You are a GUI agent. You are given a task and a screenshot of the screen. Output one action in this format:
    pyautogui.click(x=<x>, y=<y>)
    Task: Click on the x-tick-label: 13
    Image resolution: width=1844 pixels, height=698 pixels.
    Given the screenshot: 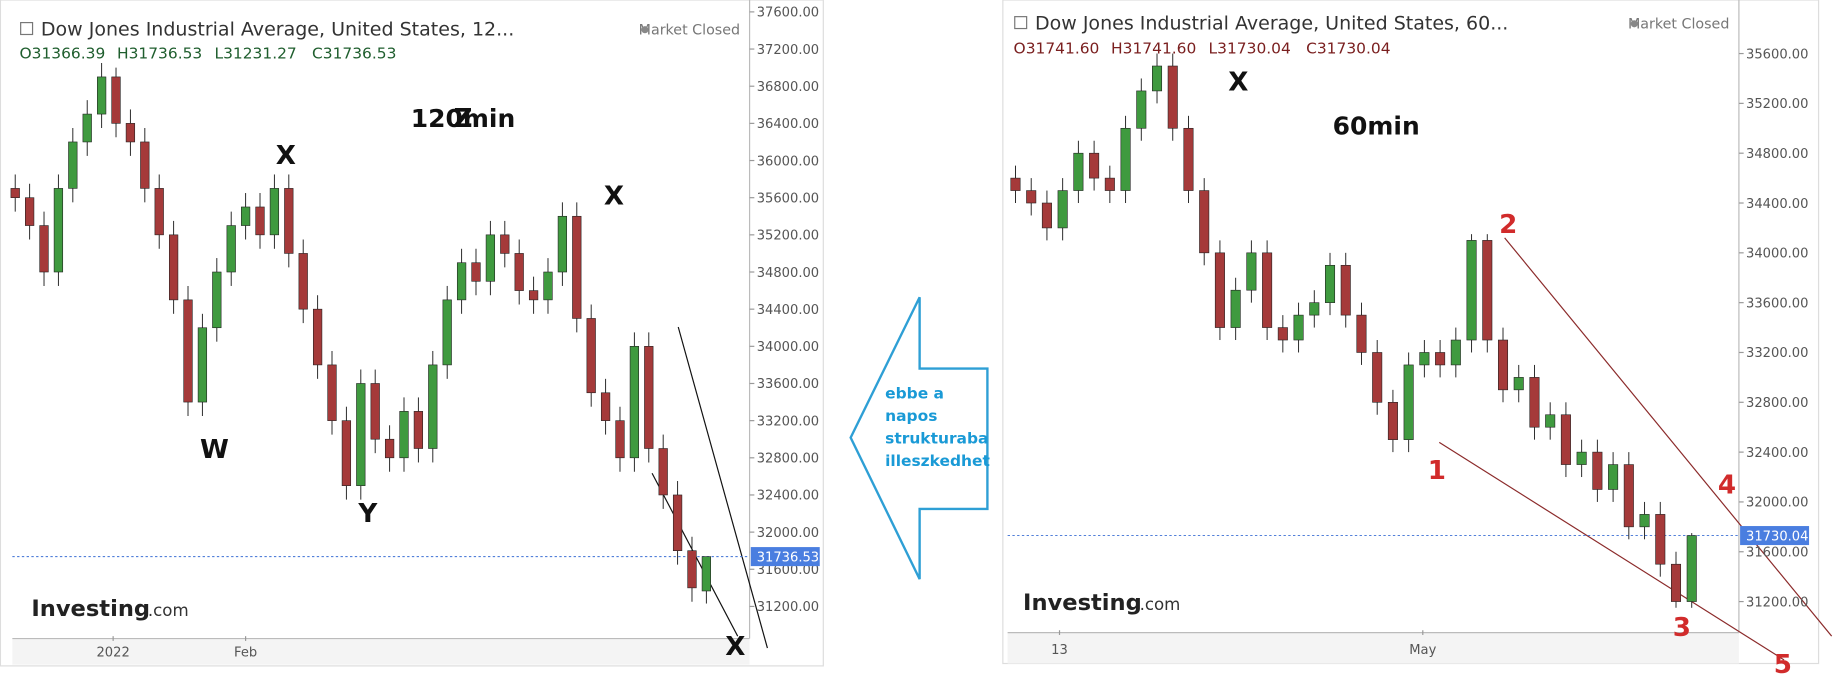 What is the action you would take?
    pyautogui.click(x=1059, y=650)
    